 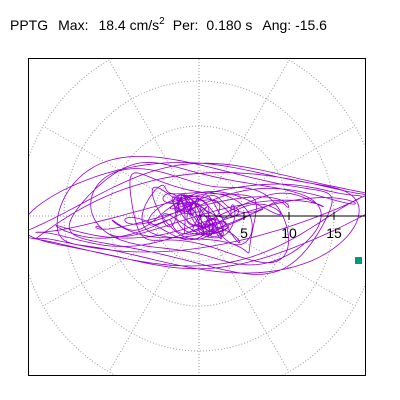 What do you see at coordinates (229, 25) in the screenshot?
I see `per-value: 0.180 s` at bounding box center [229, 25].